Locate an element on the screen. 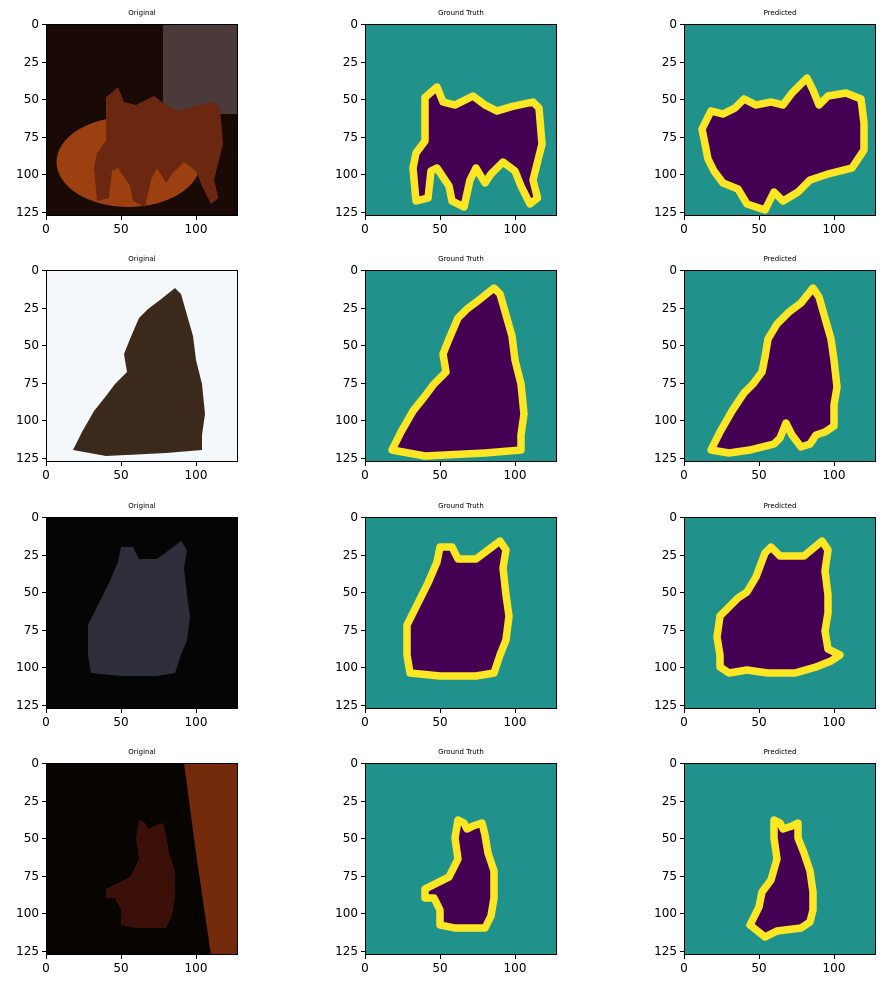  cat-silhouette is located at coordinates (139, 372).